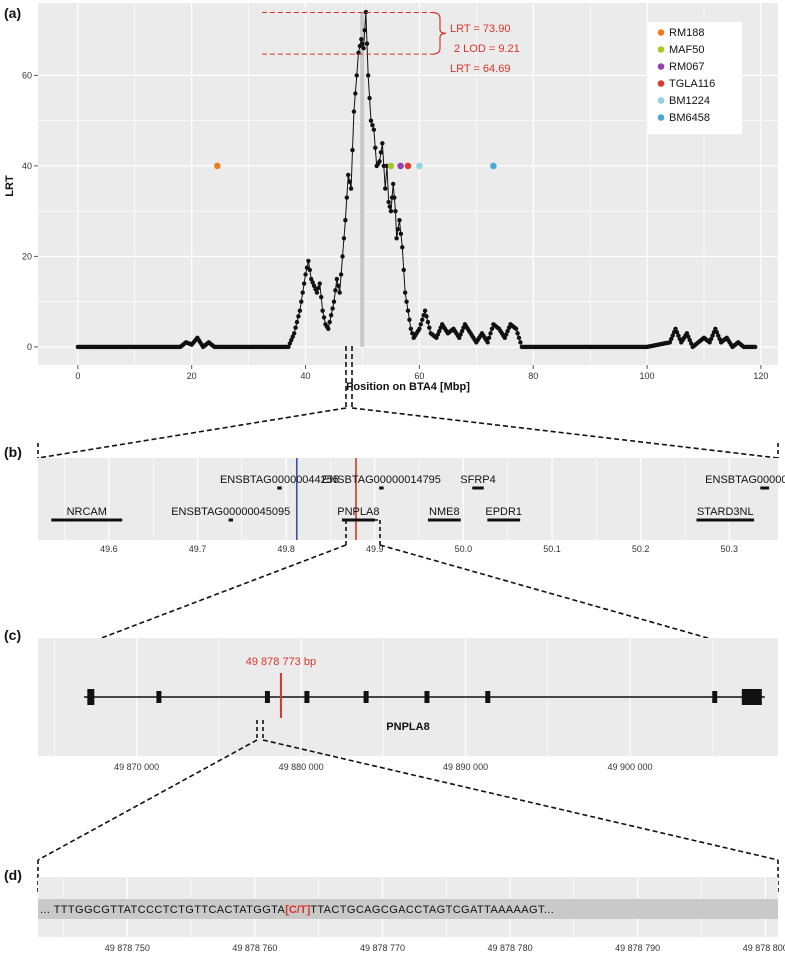 The width and height of the screenshot is (785, 955). What do you see at coordinates (725, 512) in the screenshot?
I see `gene-label: STARD3NL` at bounding box center [725, 512].